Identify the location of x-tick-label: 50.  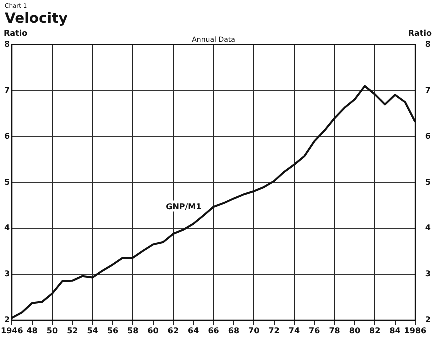
(52, 331).